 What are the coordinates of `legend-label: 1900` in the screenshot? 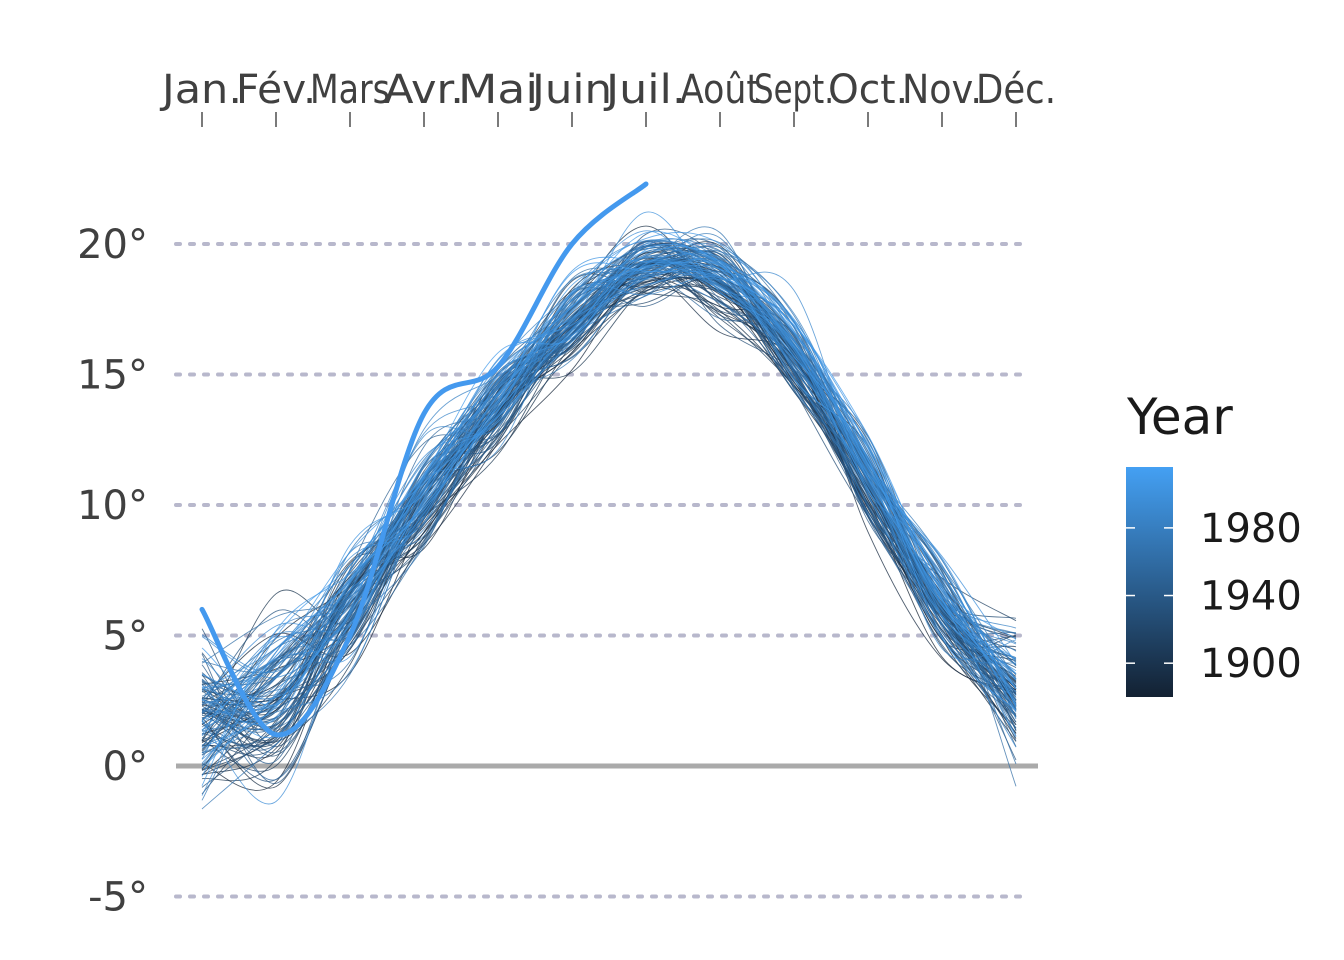 It's located at (1251, 664).